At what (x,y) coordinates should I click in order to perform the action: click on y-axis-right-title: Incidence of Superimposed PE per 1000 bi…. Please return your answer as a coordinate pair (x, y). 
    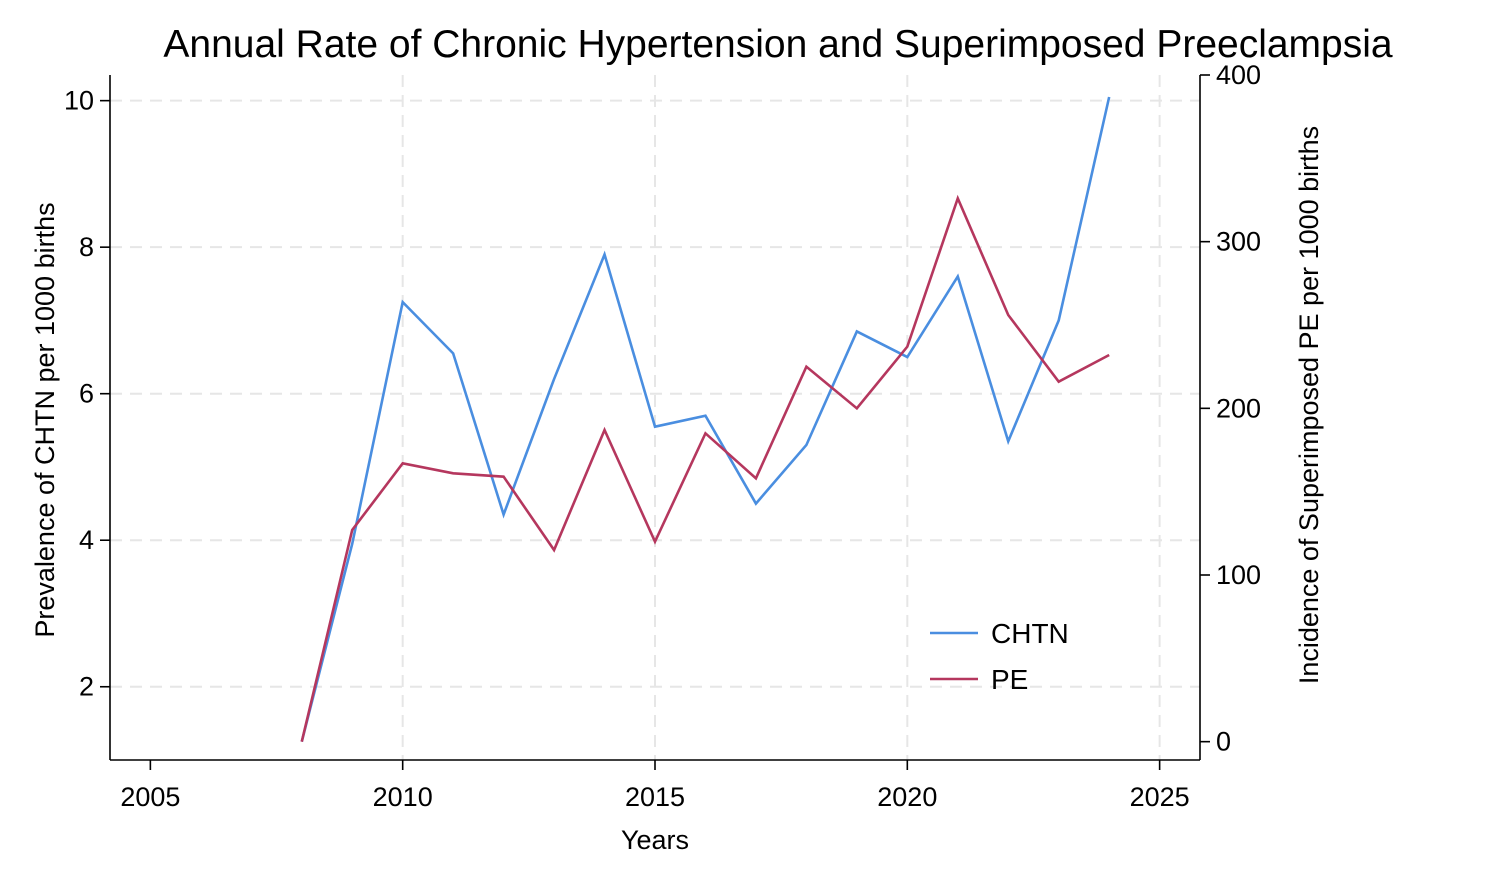
    Looking at the image, I should click on (1309, 405).